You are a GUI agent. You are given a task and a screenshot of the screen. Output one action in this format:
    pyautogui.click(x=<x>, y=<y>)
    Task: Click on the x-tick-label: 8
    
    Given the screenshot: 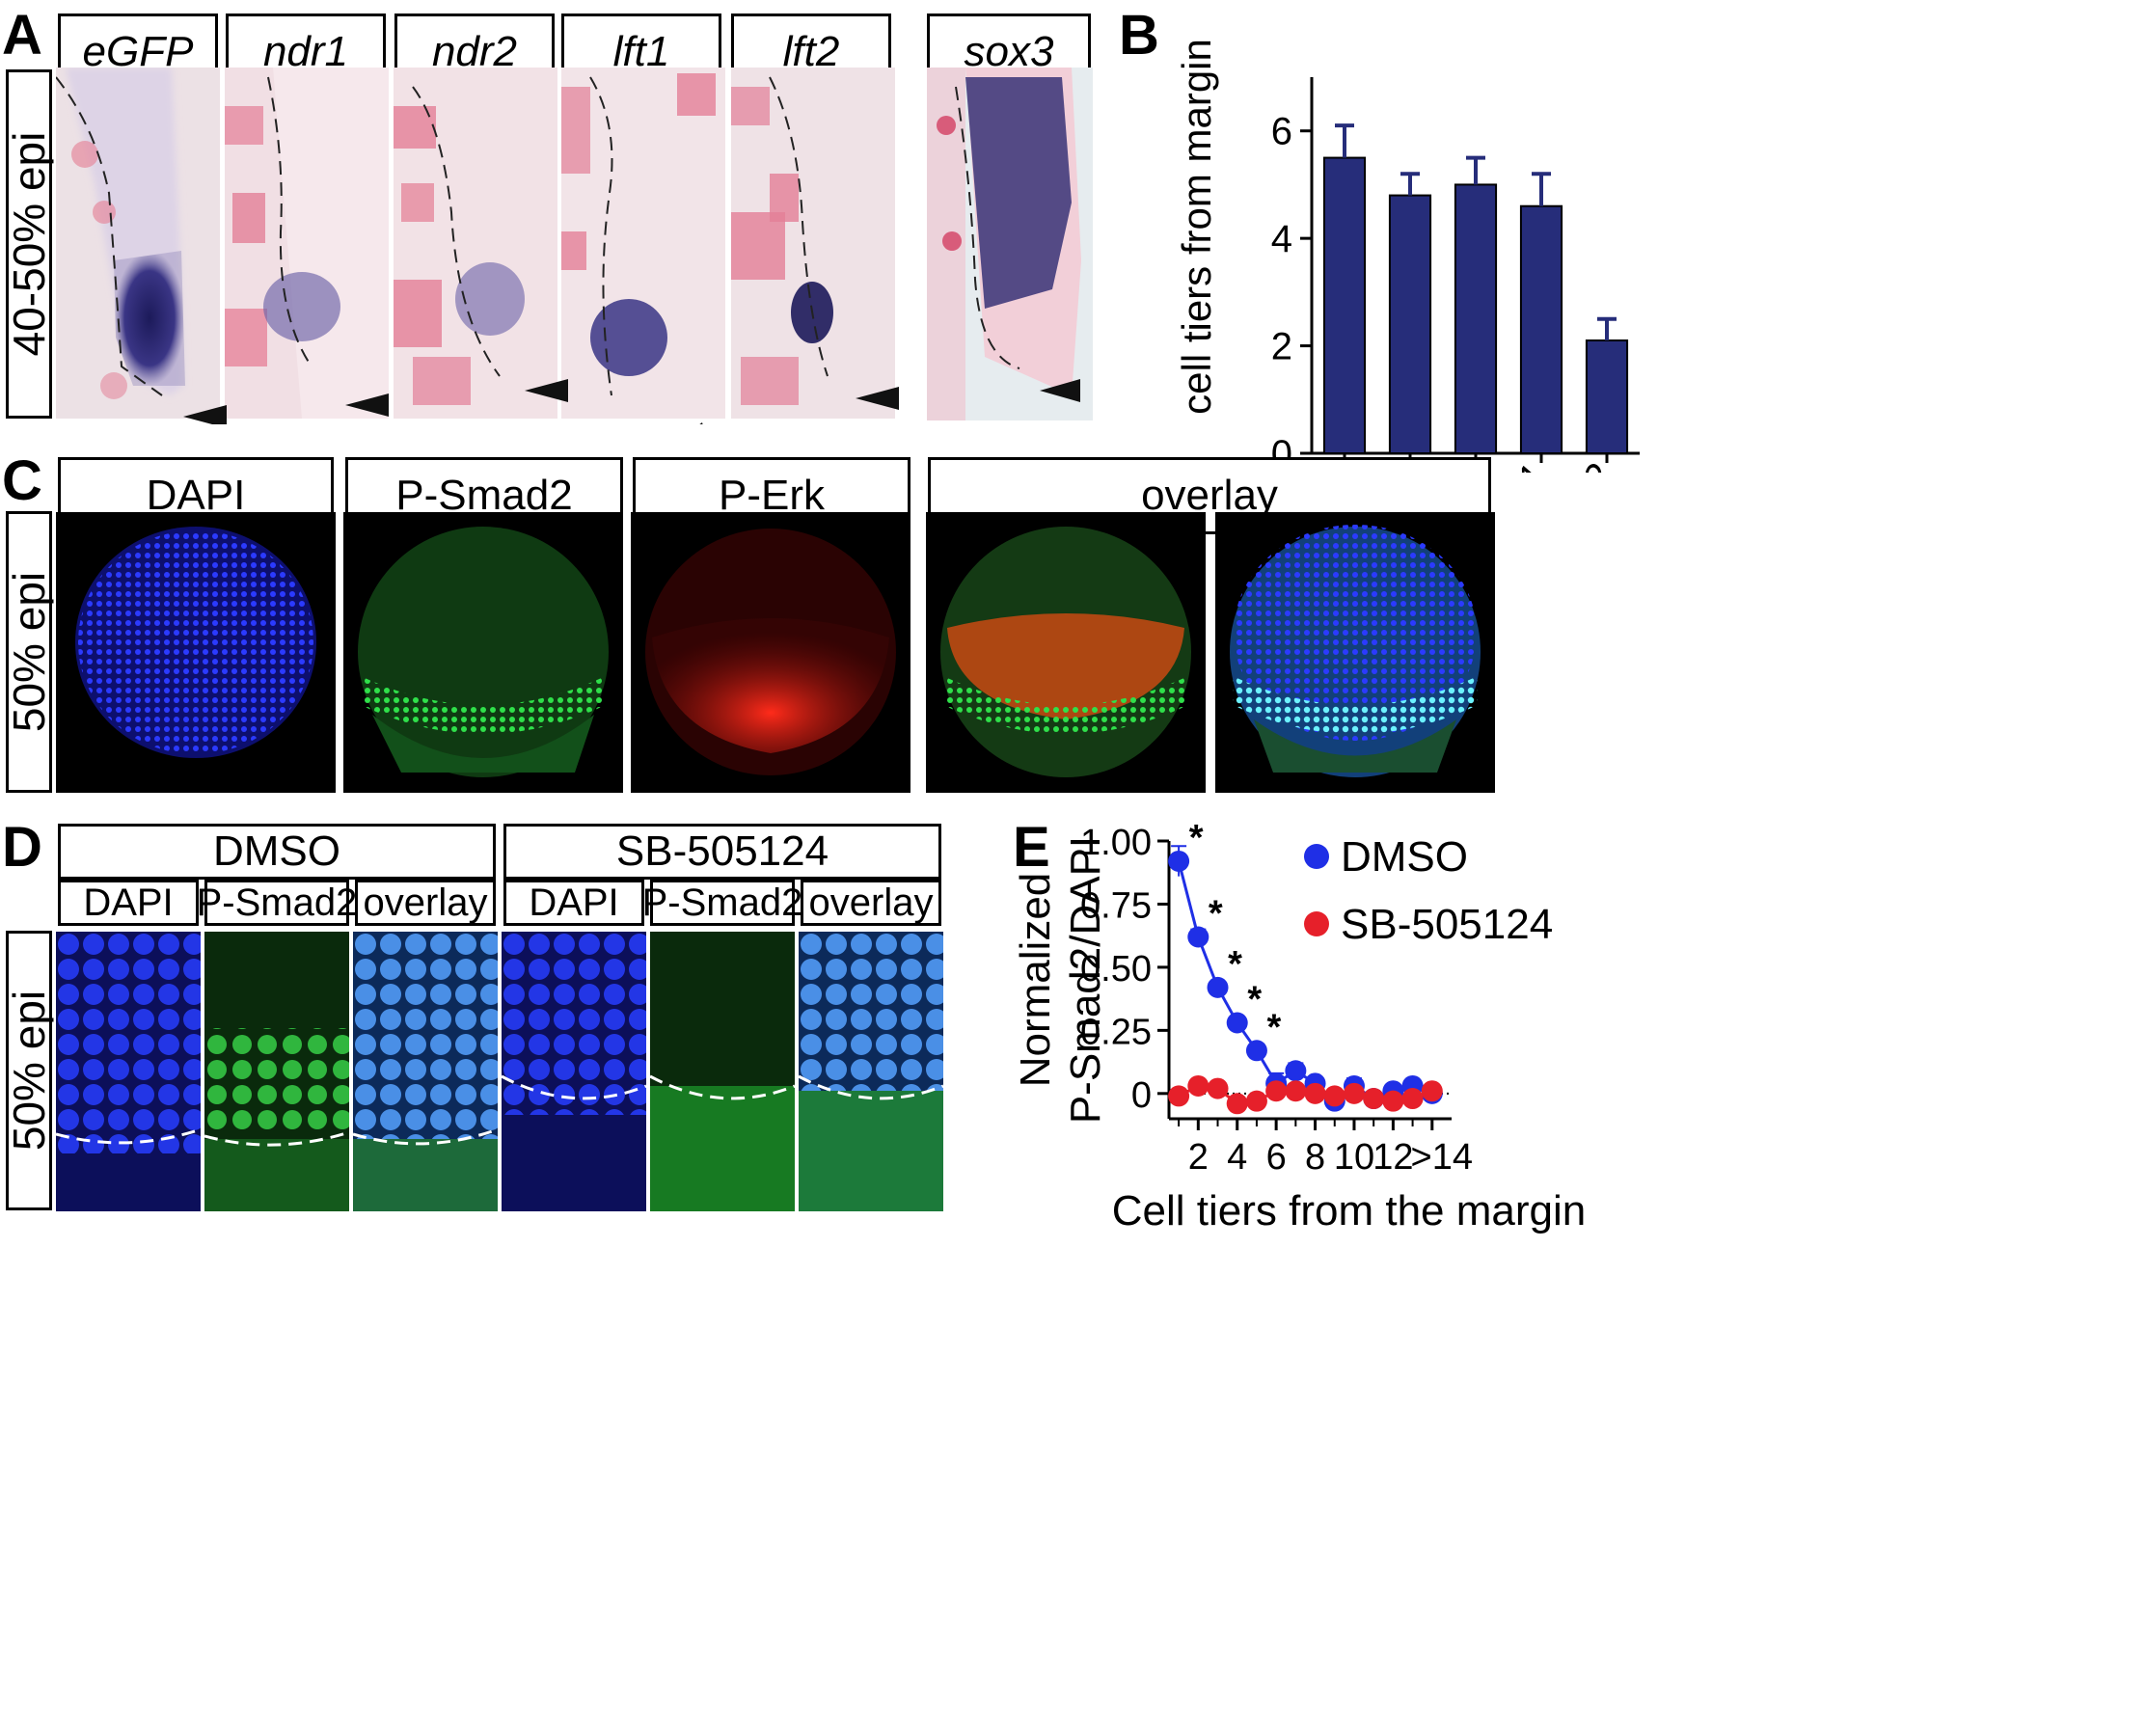 What is the action you would take?
    pyautogui.click(x=1315, y=1157)
    